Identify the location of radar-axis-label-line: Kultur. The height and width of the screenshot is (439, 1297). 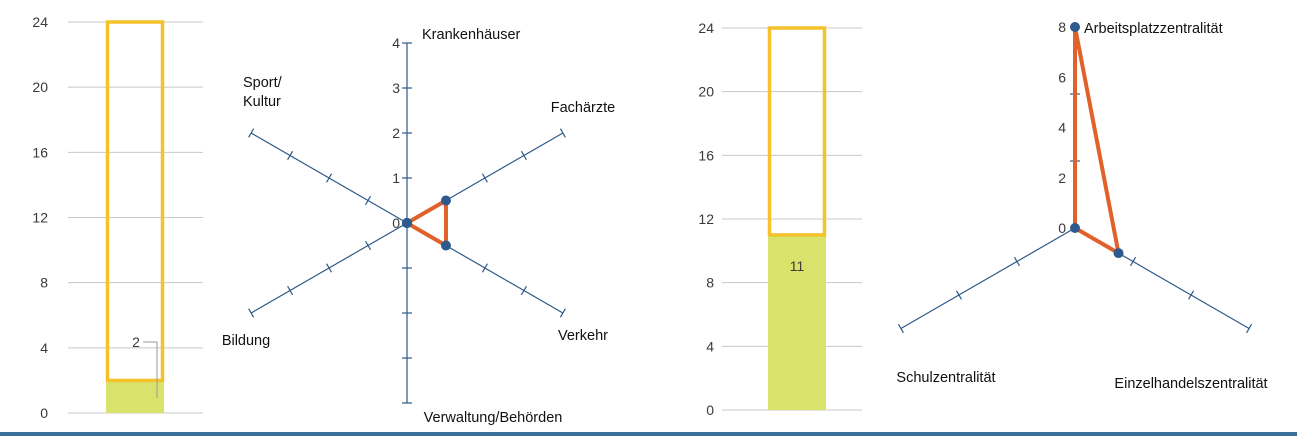
(262, 102).